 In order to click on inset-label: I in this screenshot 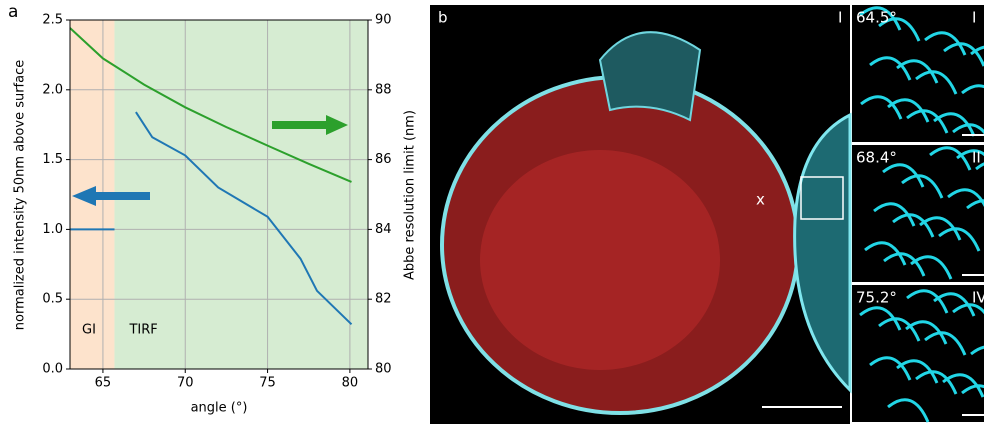, I will do `click(974, 18)`.